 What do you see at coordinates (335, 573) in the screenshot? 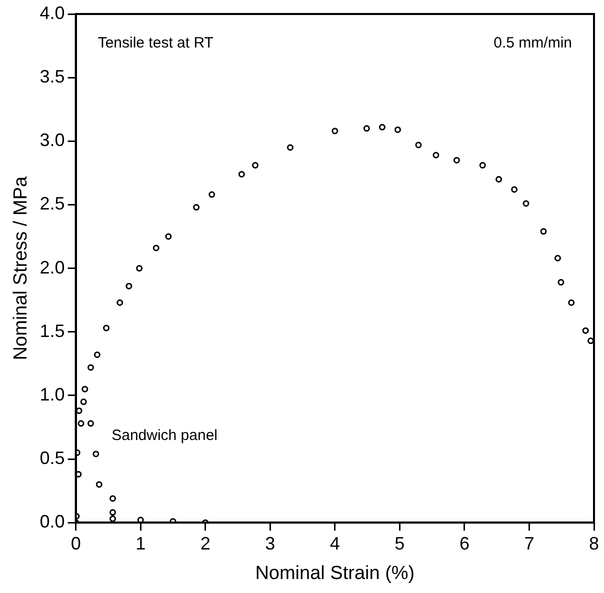
I see `x-axis-title: Nominal Strain (%)` at bounding box center [335, 573].